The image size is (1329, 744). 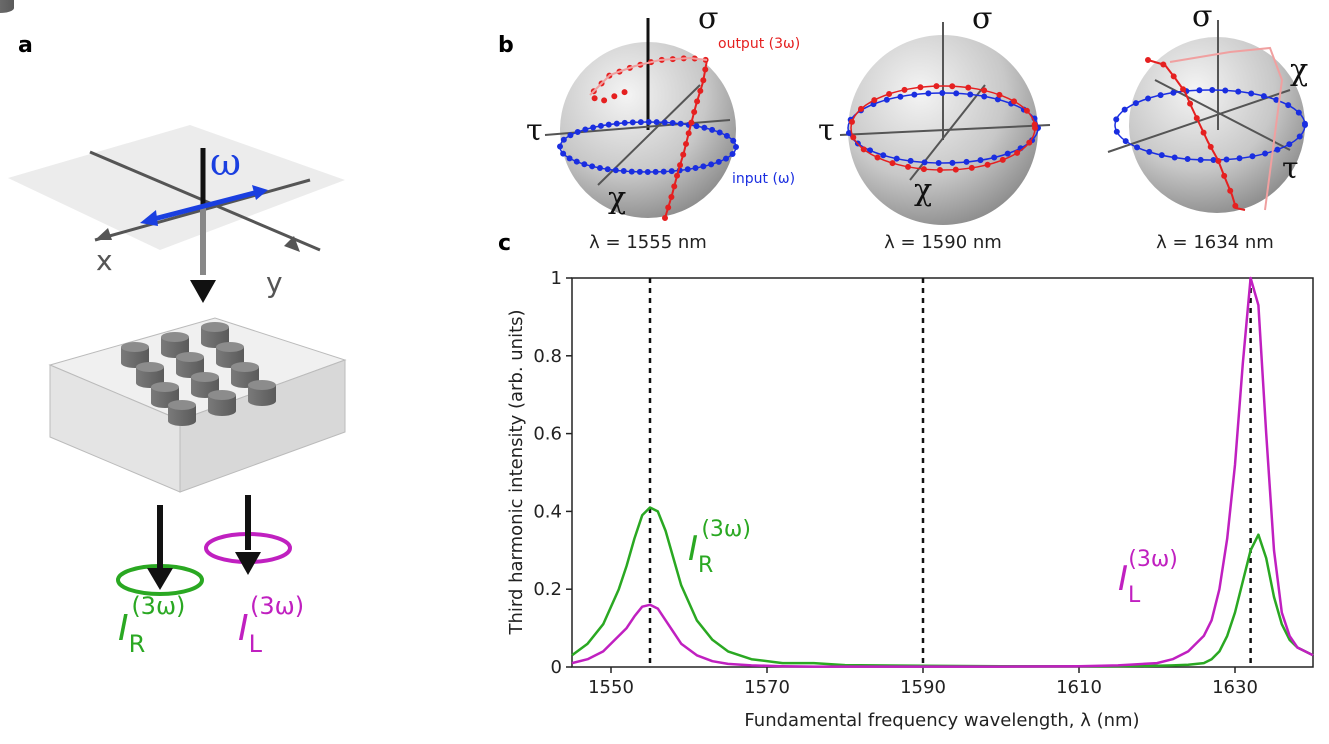 What do you see at coordinates (262, 426) in the screenshot?
I see `substrate` at bounding box center [262, 426].